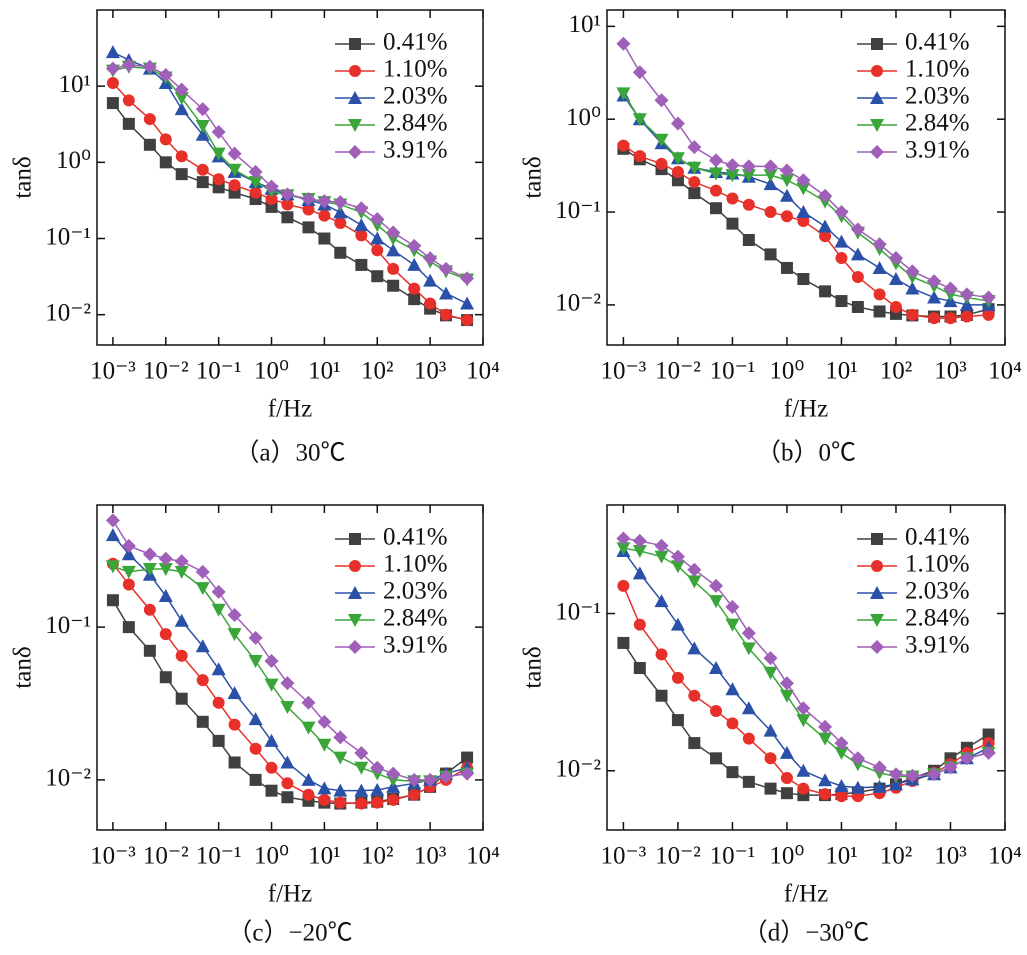  What do you see at coordinates (937, 42) in the screenshot?
I see `legend-label: 0.41%` at bounding box center [937, 42].